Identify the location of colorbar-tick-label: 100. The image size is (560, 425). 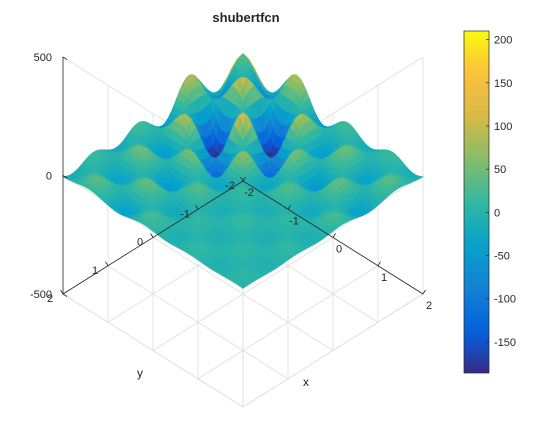
(503, 127).